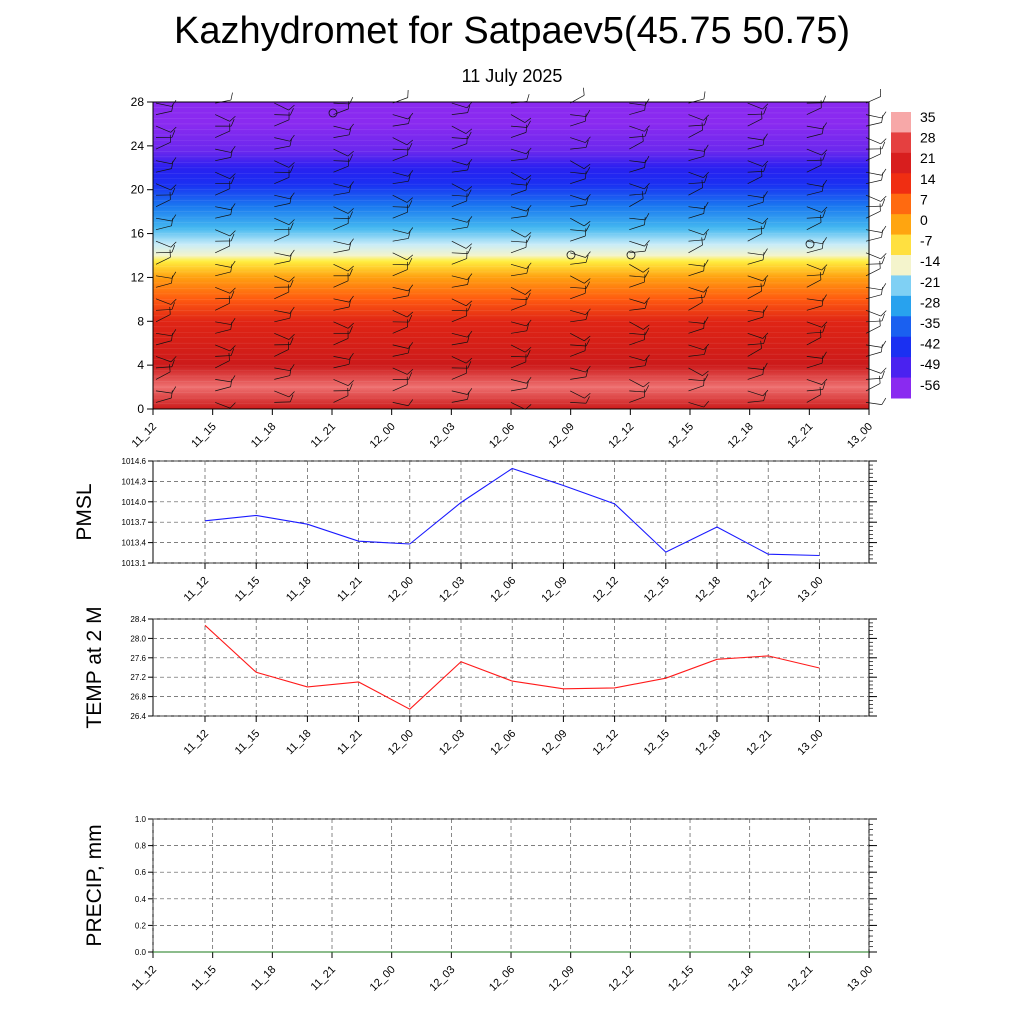  Describe the element at coordinates (94, 667) in the screenshot. I see `y-axis-title: TEMP at 2 M` at that location.